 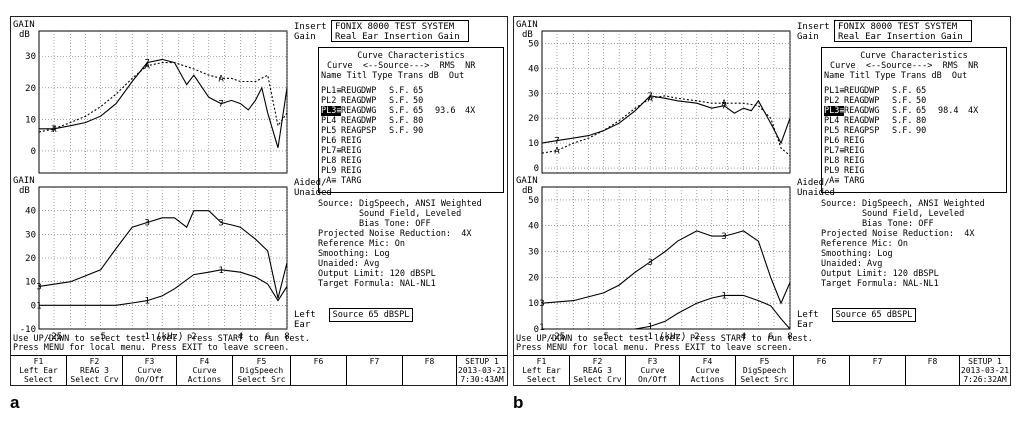 I want to click on ear-label: Left, so click(x=305, y=315).